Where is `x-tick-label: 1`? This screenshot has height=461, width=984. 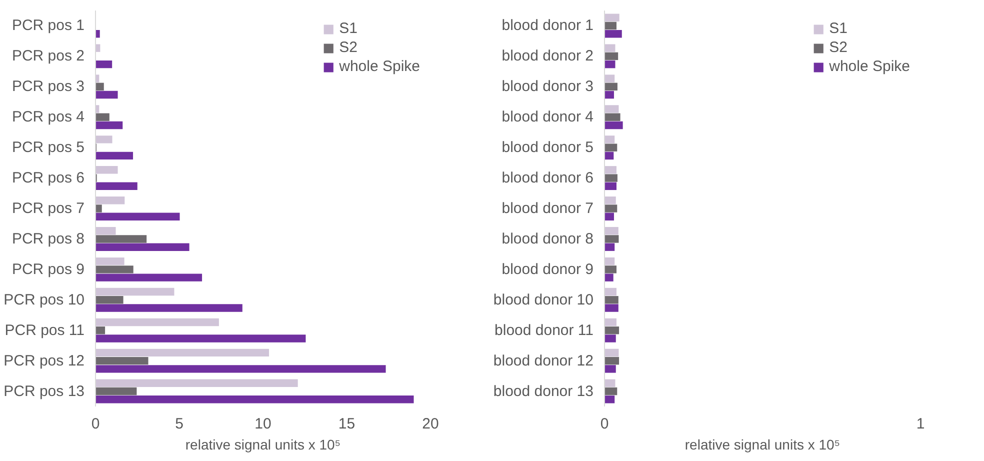 x-tick-label: 1 is located at coordinates (920, 424).